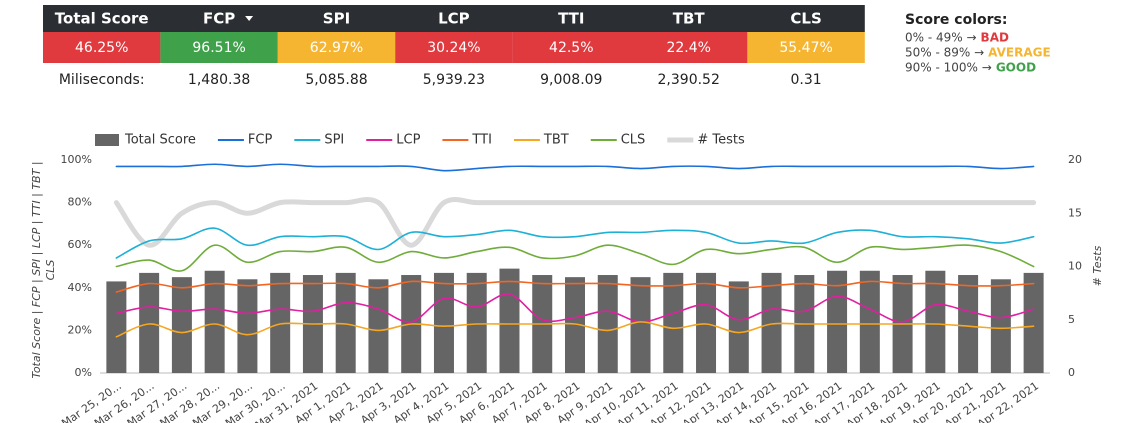 This screenshot has height=423, width=1140. I want to click on legend-label: Total Score, so click(160, 140).